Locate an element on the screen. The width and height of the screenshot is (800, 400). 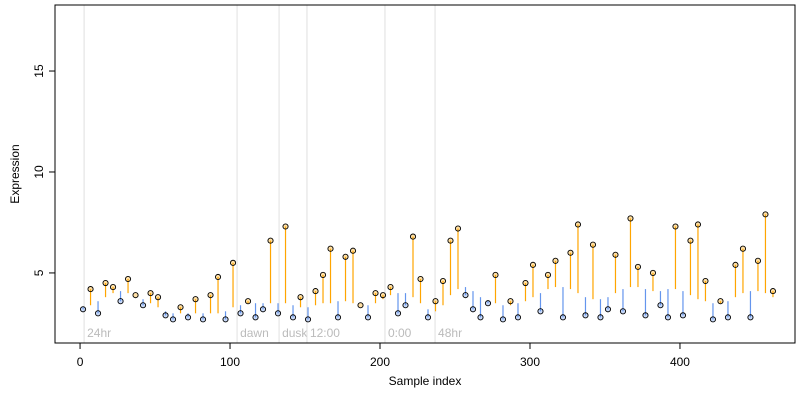
annotation: dawn is located at coordinates (254, 333).